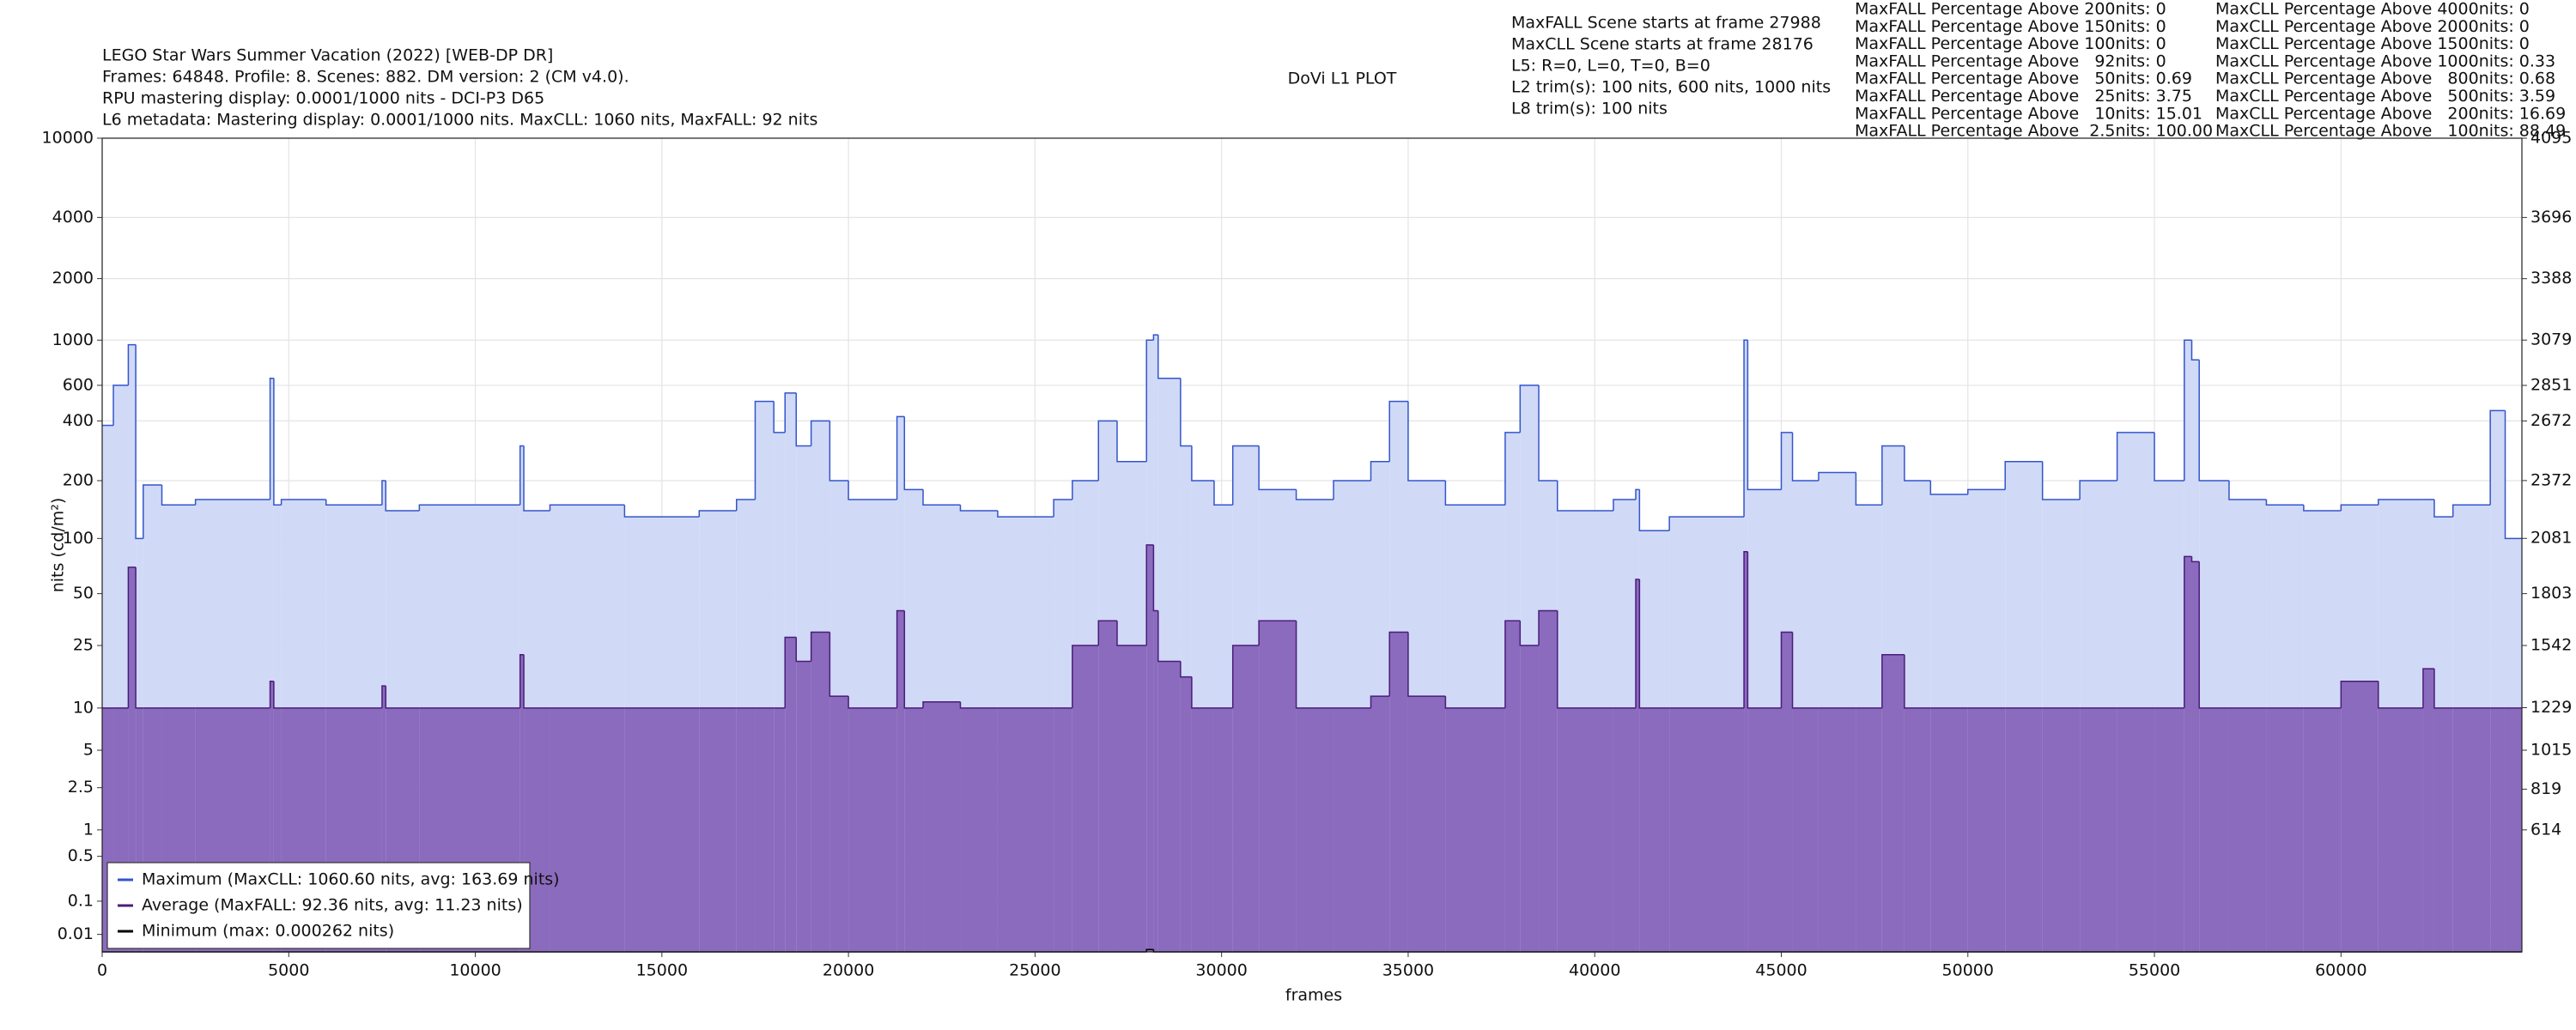 This screenshot has width=2576, height=1030. I want to click on y-tick-label: 400, so click(78, 420).